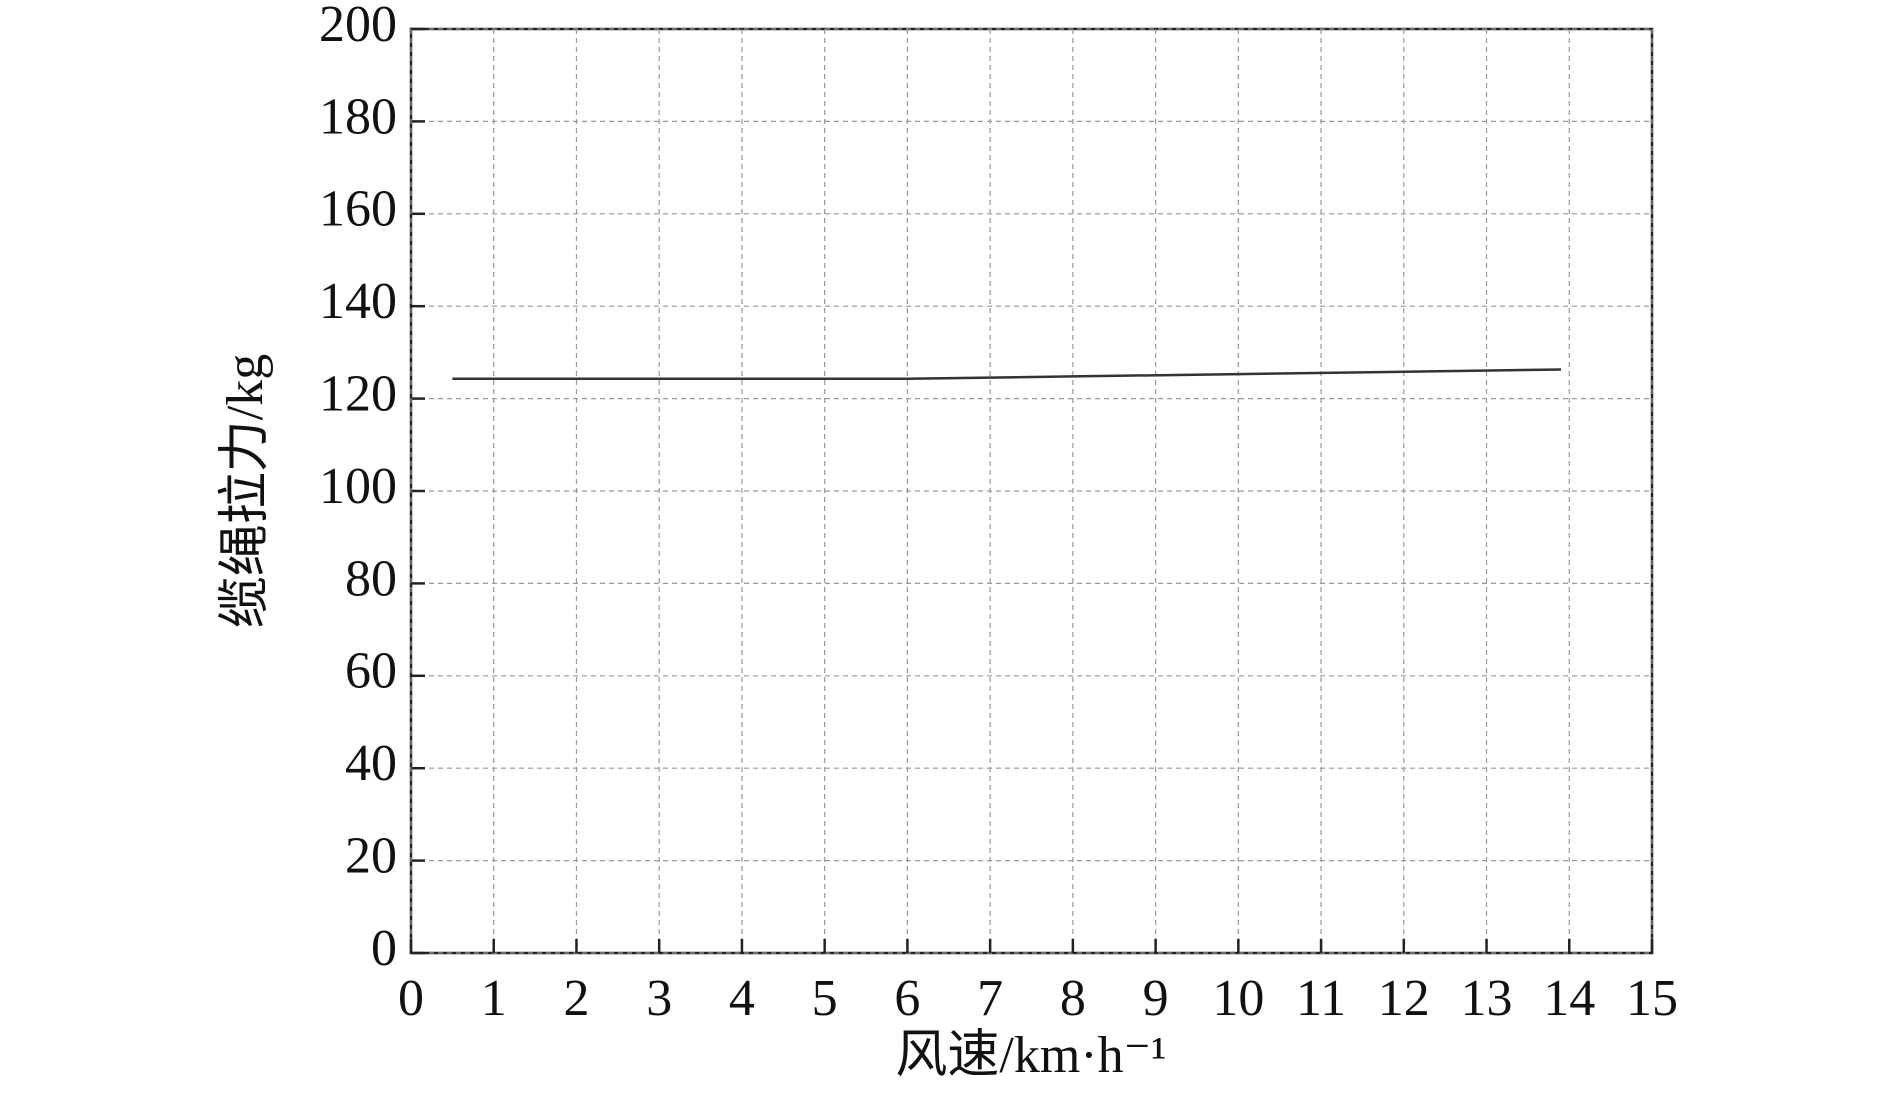 The height and width of the screenshot is (1094, 1890). Describe the element at coordinates (1007, 374) in the screenshot. I see `data-line` at that location.